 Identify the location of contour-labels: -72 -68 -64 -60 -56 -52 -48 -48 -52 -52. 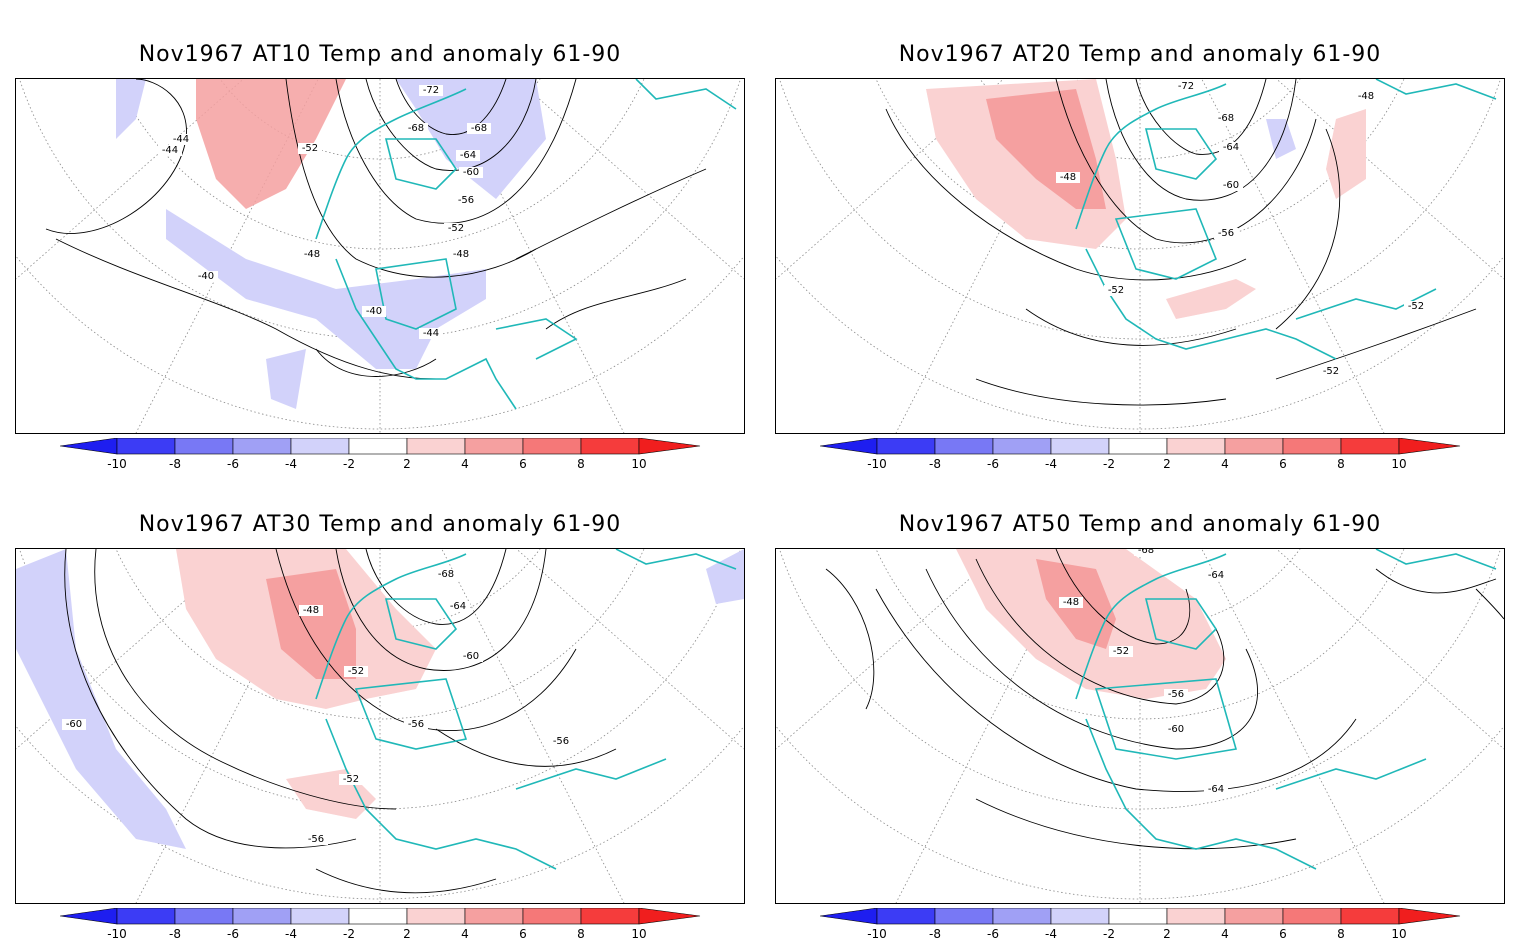
(1242, 229).